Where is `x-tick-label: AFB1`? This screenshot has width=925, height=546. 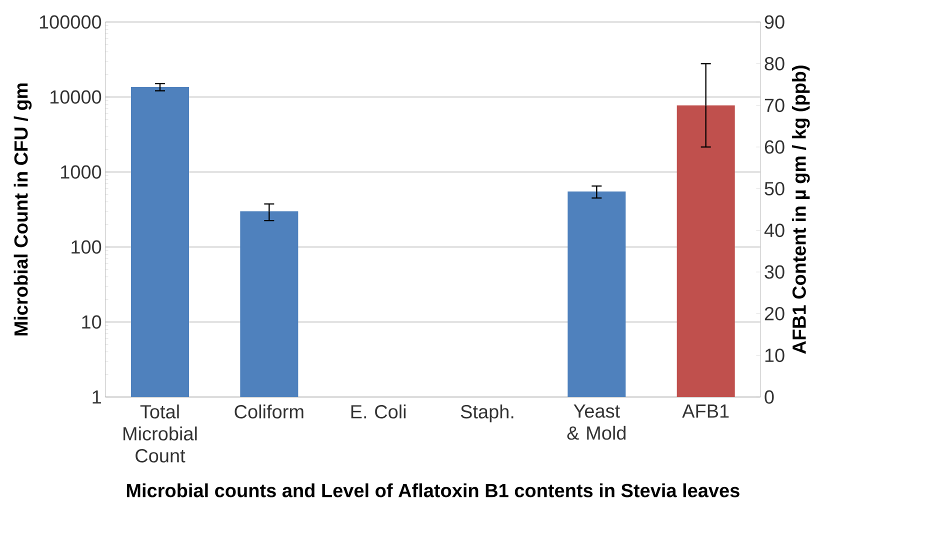 x-tick-label: AFB1 is located at coordinates (705, 411).